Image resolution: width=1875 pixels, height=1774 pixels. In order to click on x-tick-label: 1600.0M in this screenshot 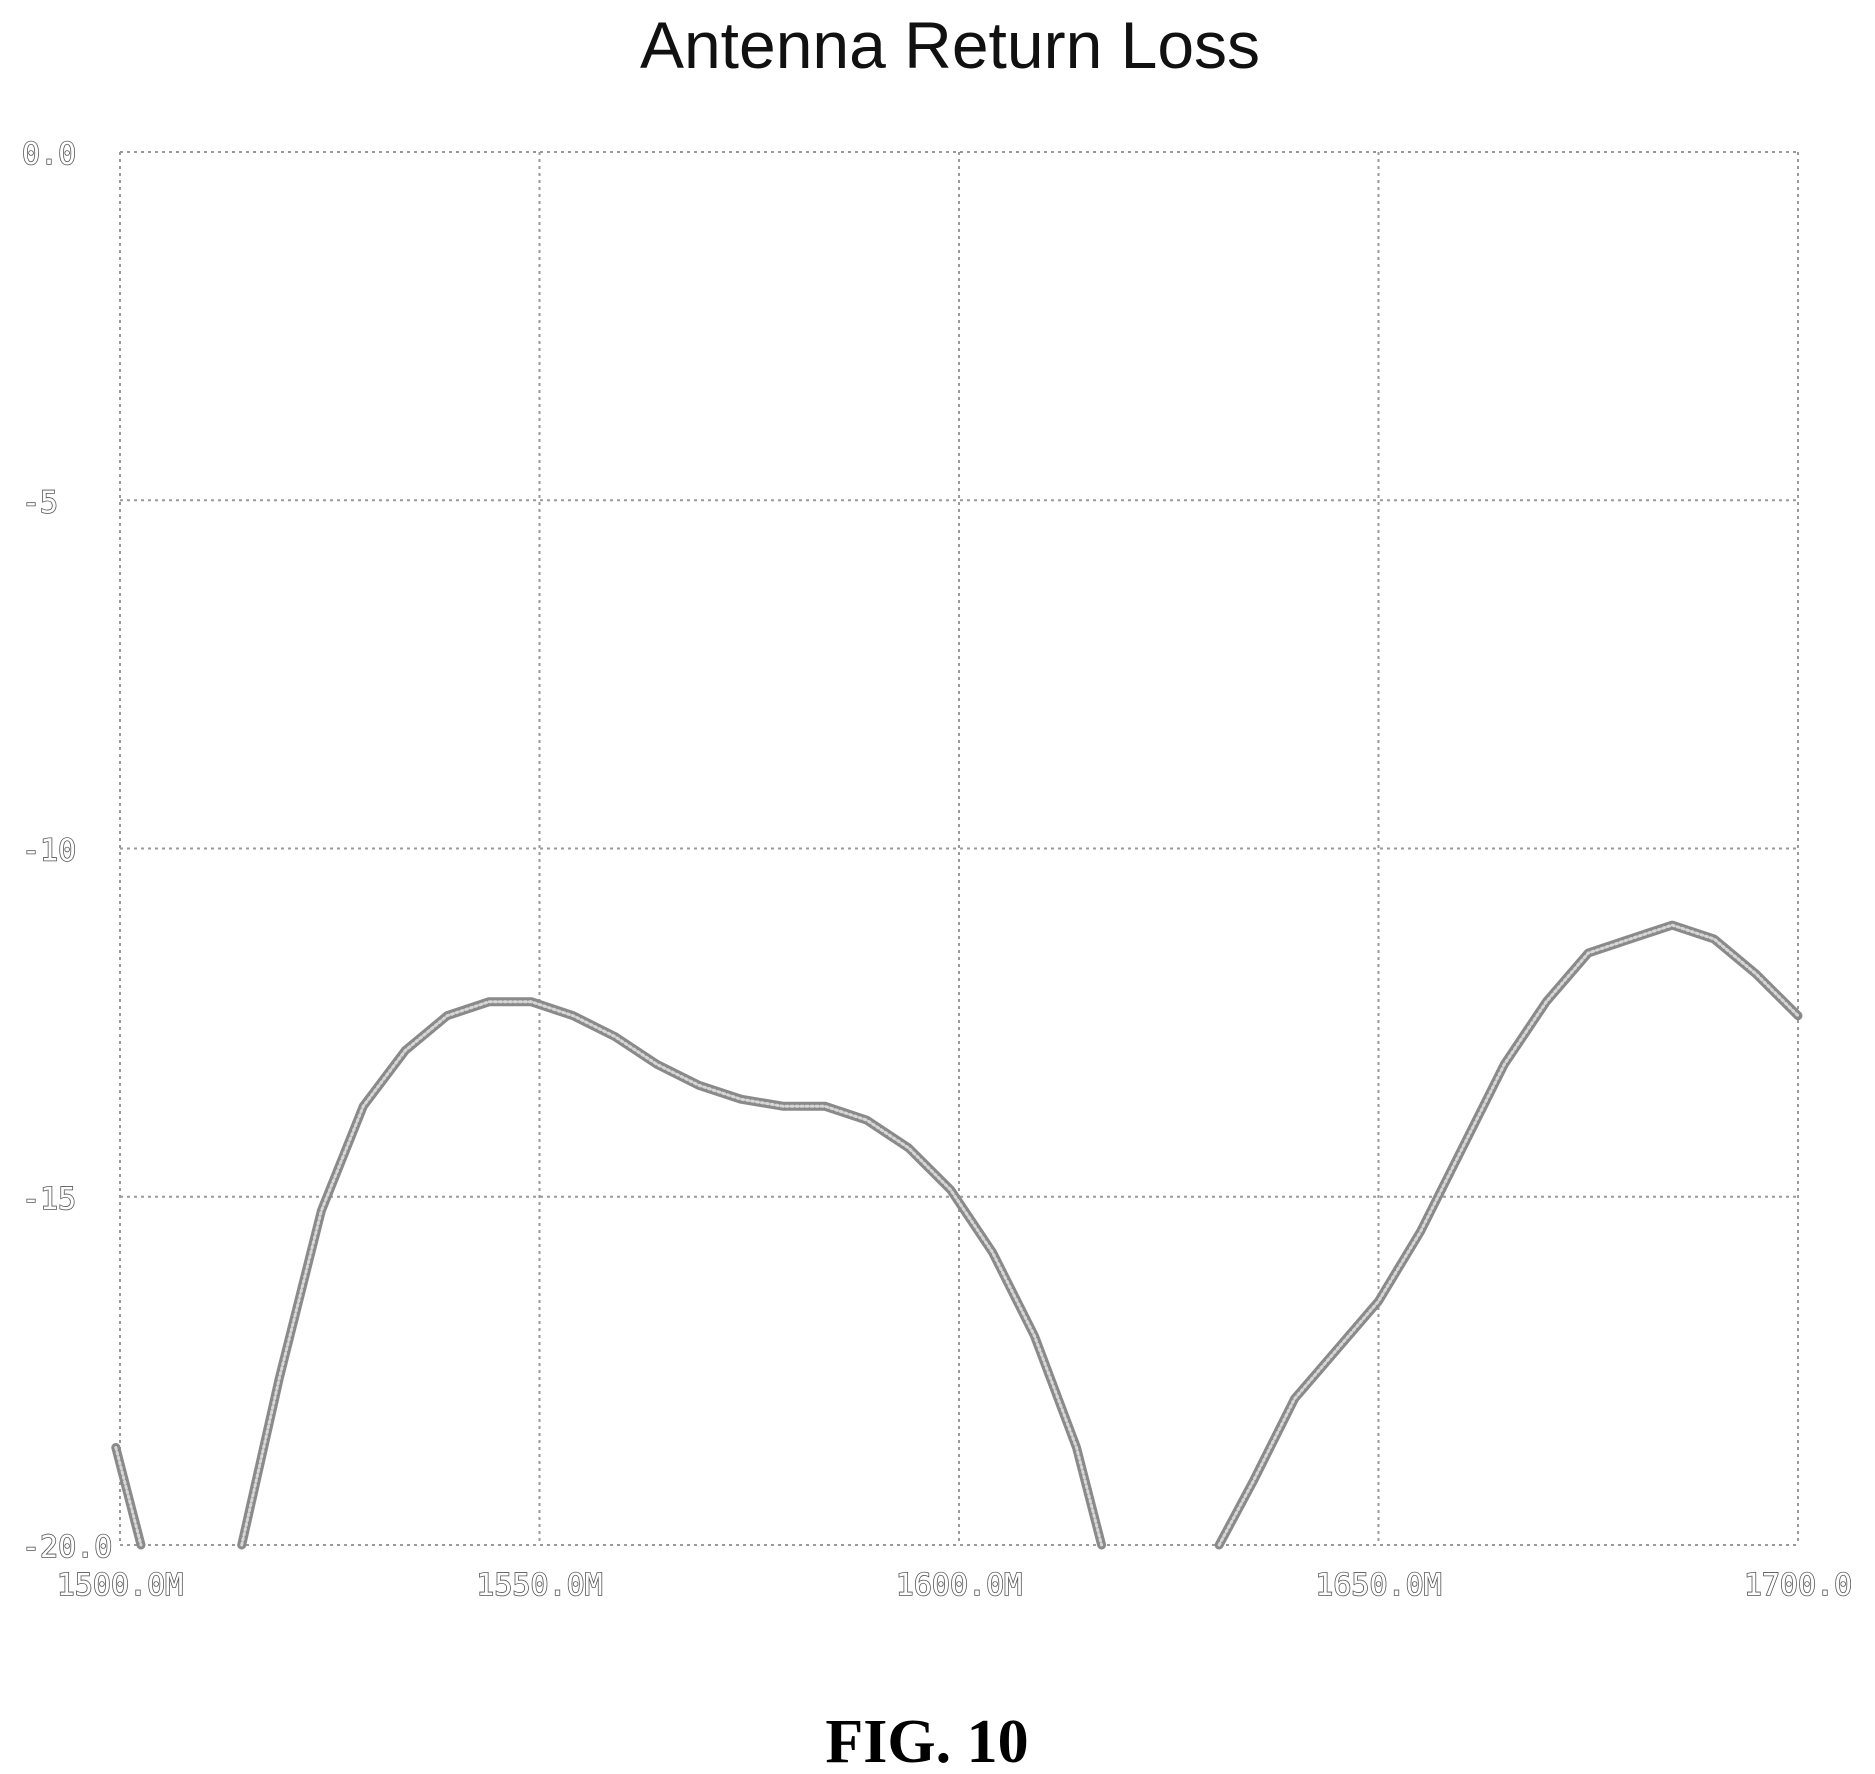, I will do `click(959, 1585)`.